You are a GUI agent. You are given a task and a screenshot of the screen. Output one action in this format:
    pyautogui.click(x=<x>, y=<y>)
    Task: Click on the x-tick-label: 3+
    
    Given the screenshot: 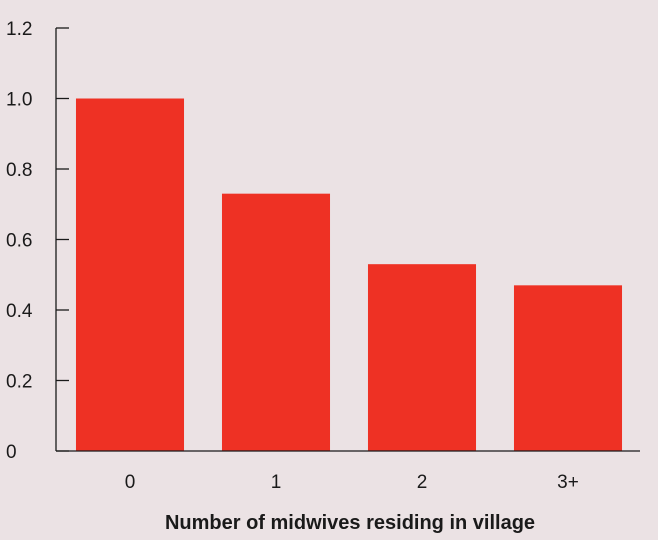 What is the action you would take?
    pyautogui.click(x=568, y=482)
    